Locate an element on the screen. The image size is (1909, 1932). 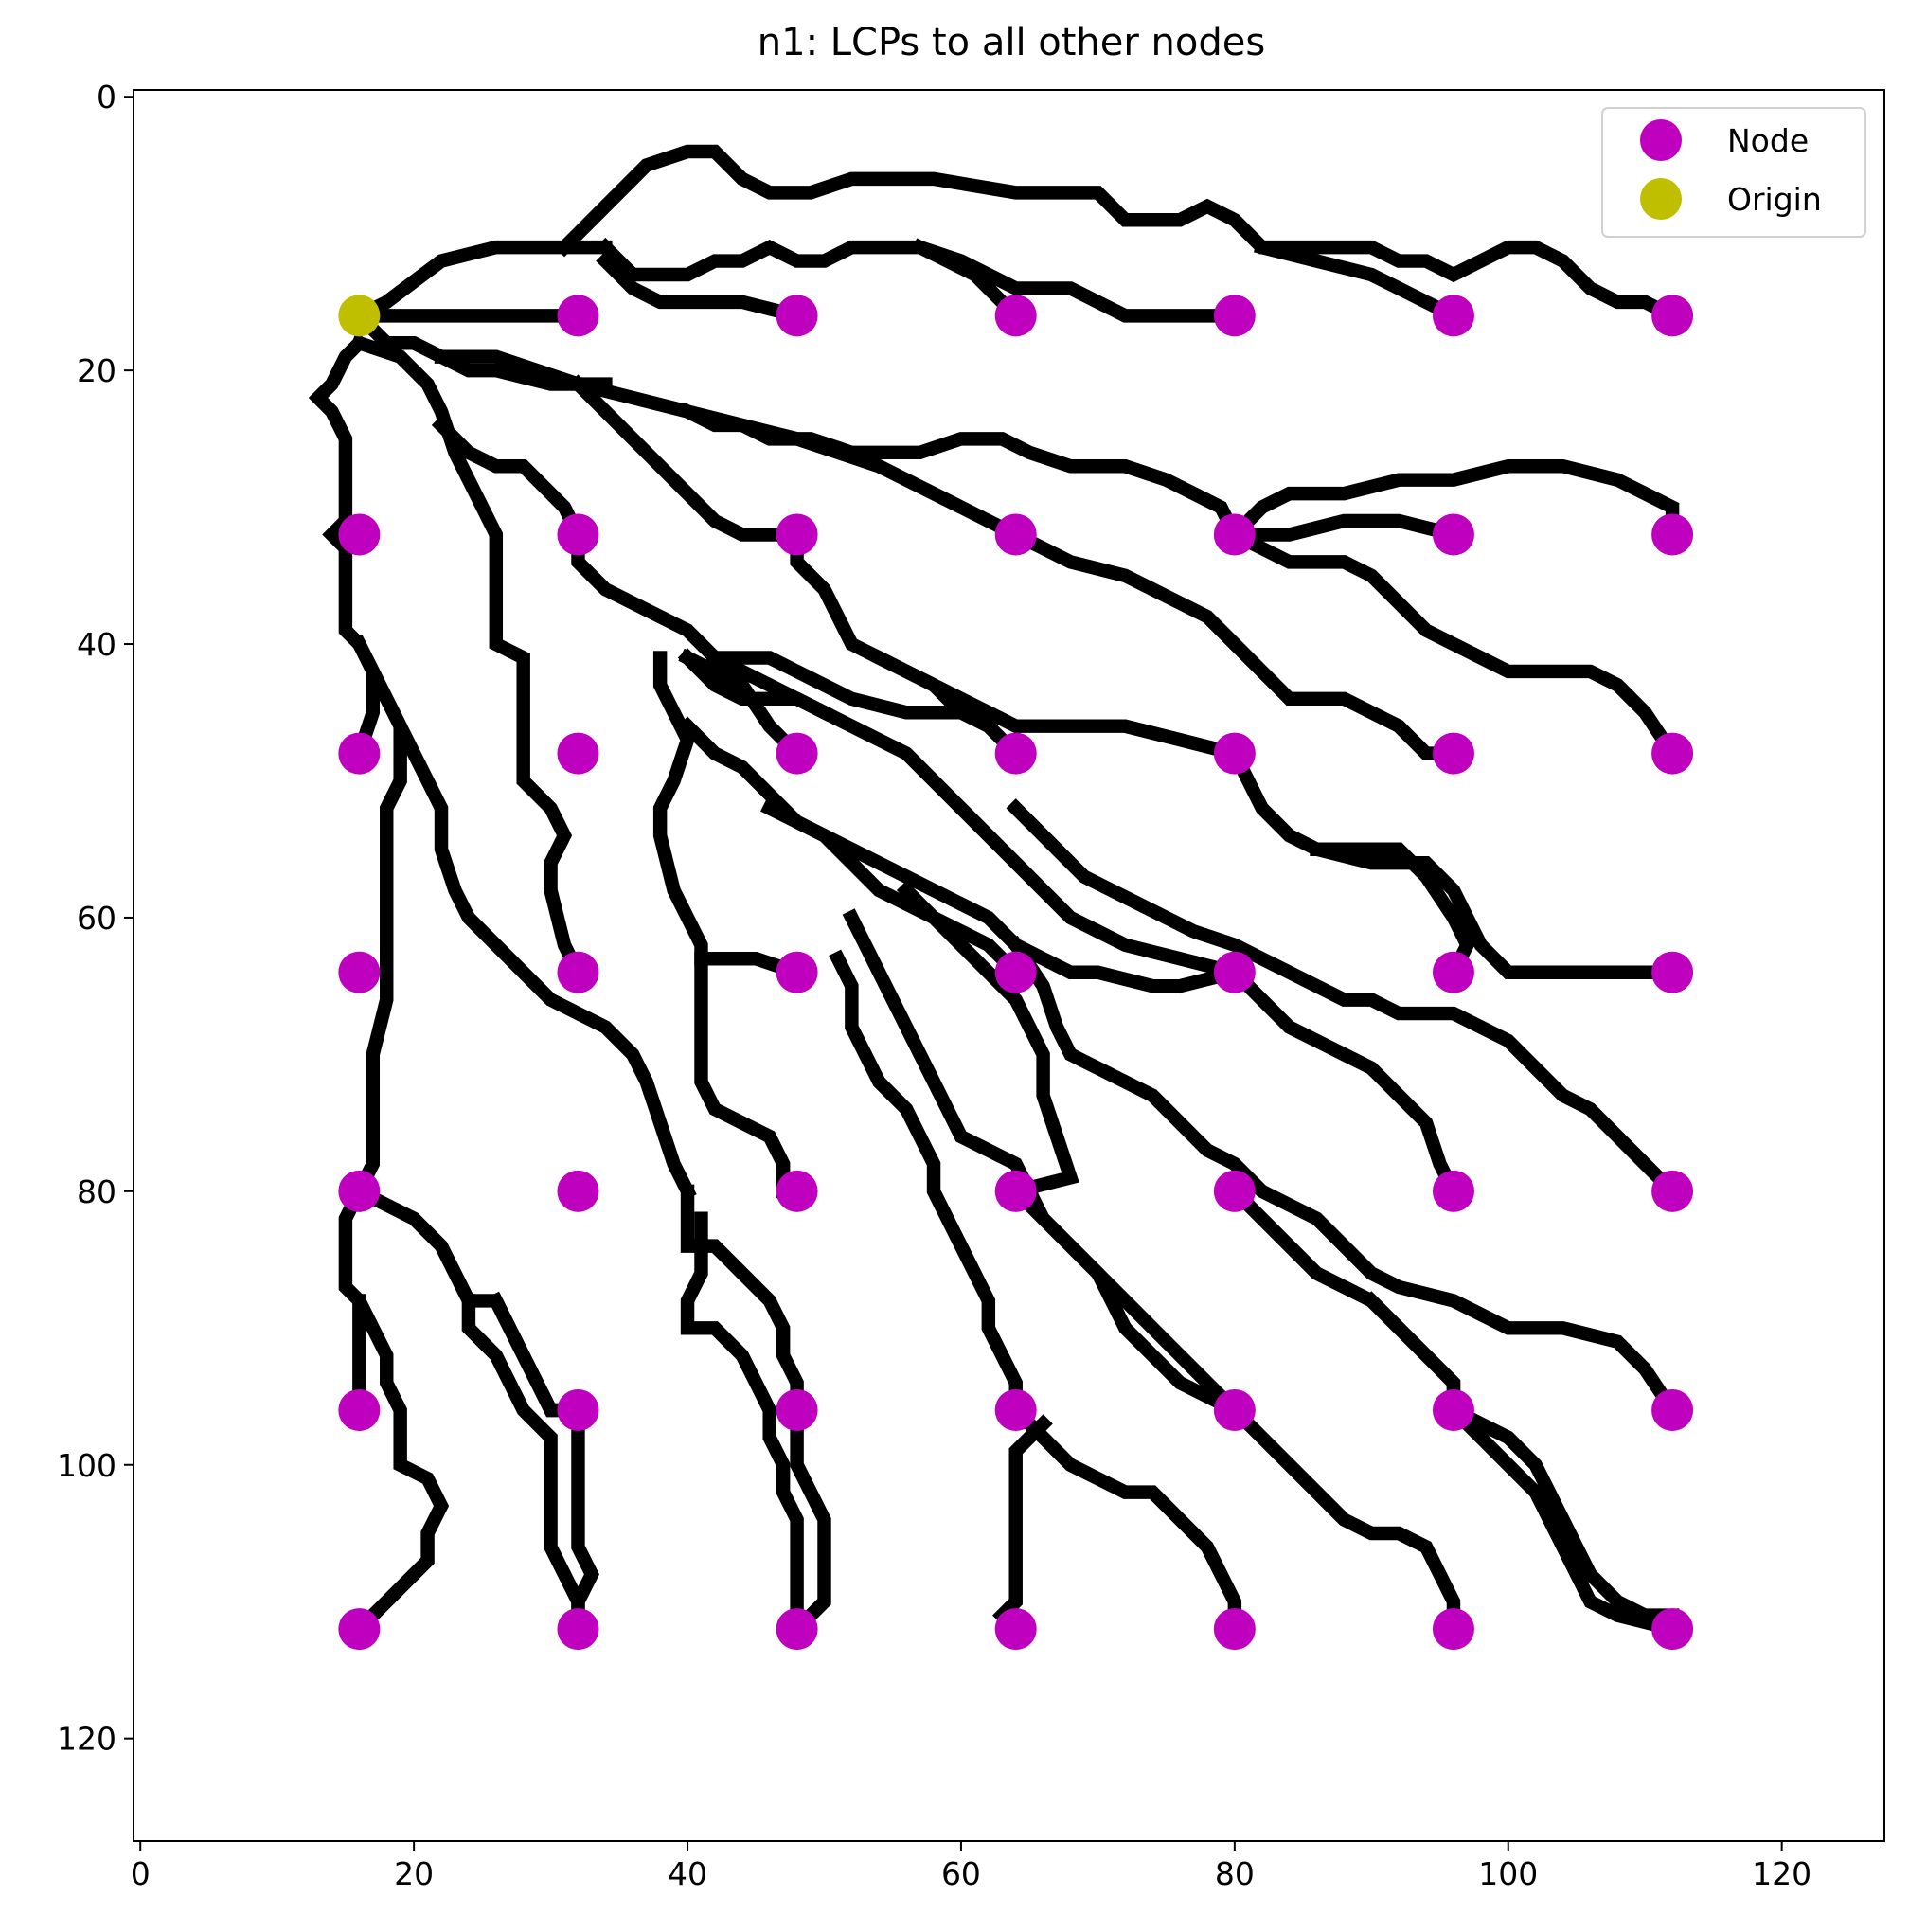
x-tick-label: 80 is located at coordinates (1235, 1873).